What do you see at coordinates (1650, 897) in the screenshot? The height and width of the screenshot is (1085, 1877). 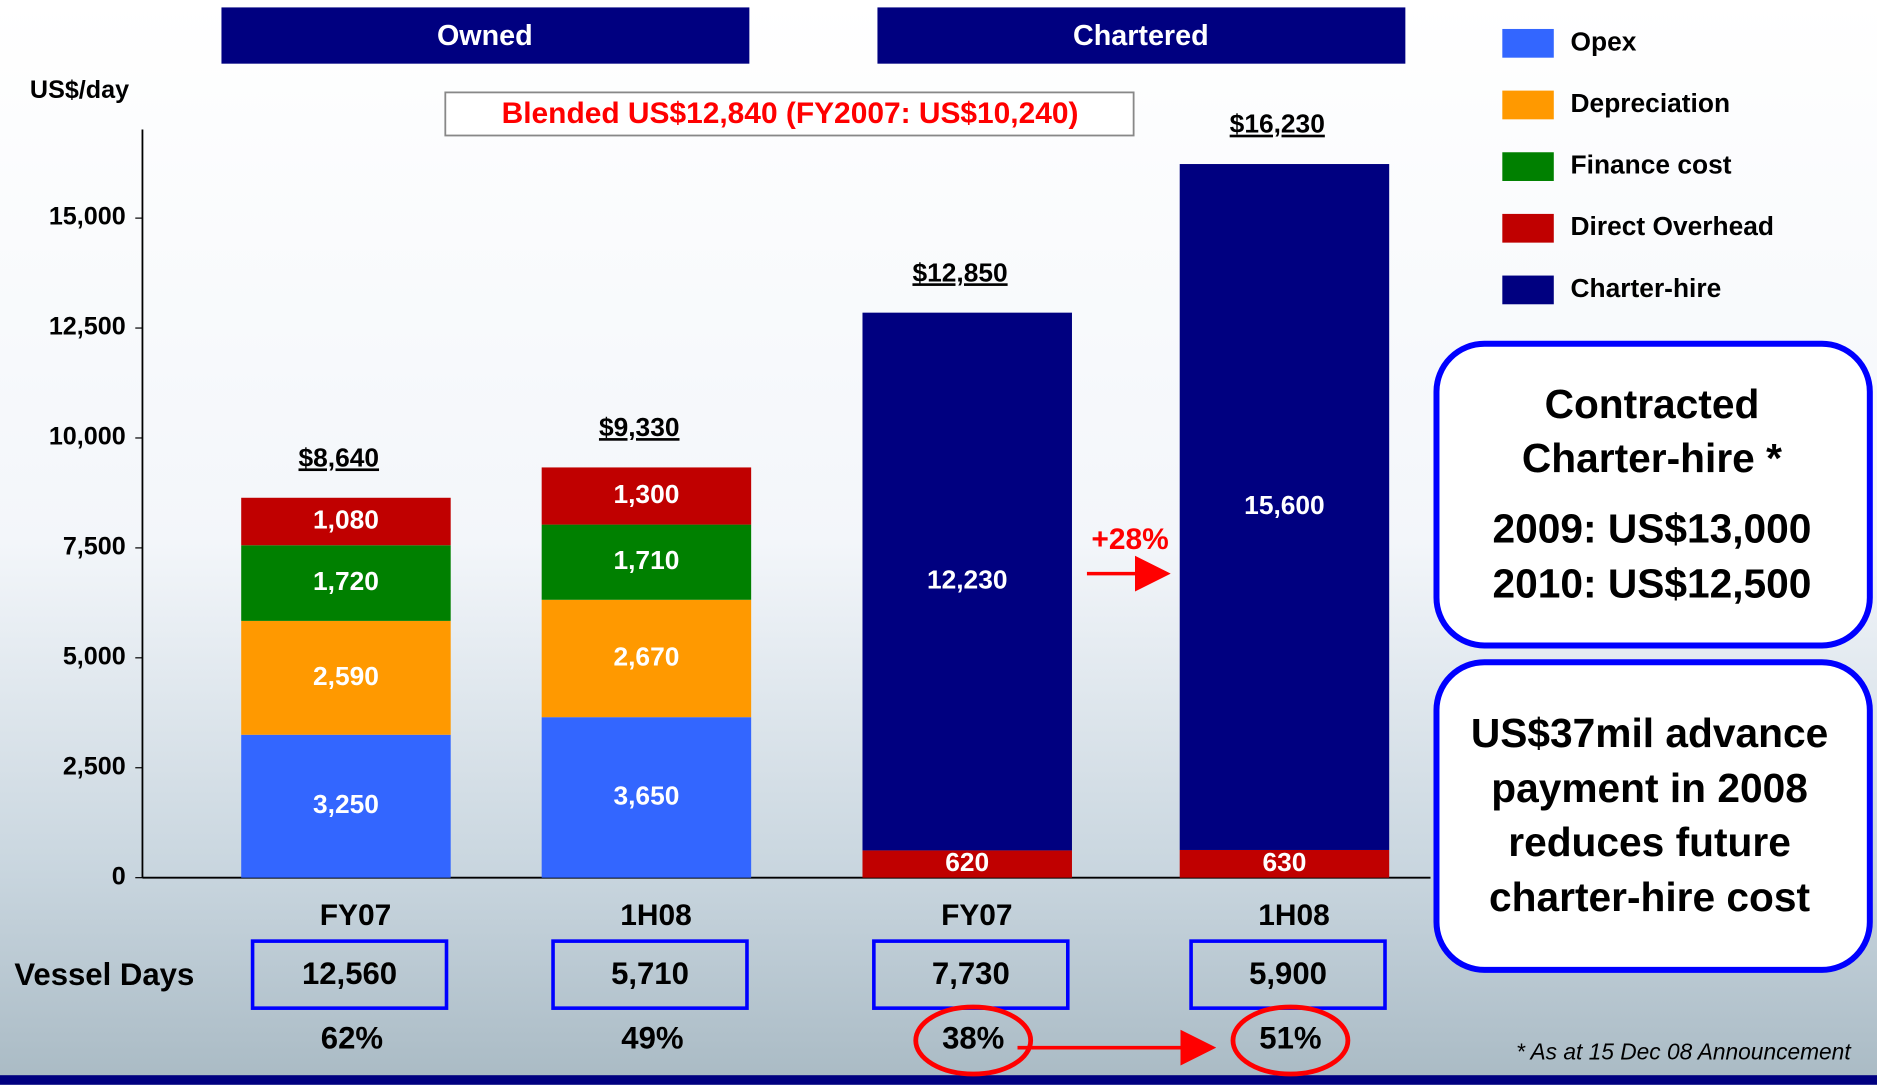 I see `note-text: charter-hire cost` at bounding box center [1650, 897].